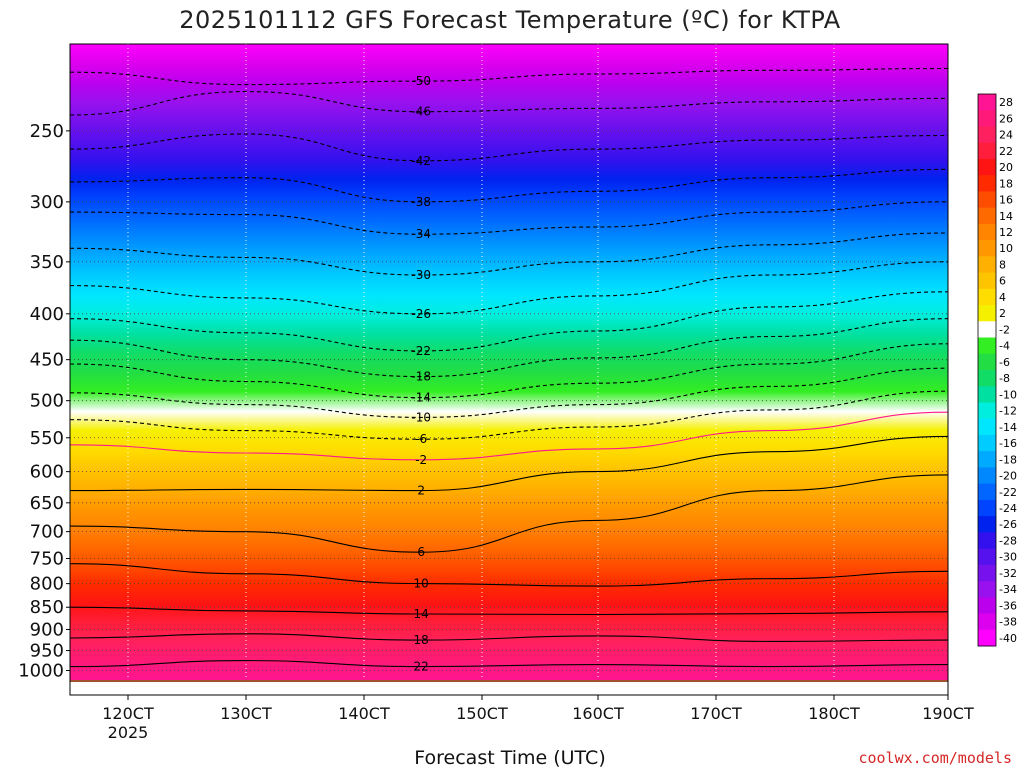  Describe the element at coordinates (1002, 264) in the screenshot. I see `colorbar-label: 8` at that location.